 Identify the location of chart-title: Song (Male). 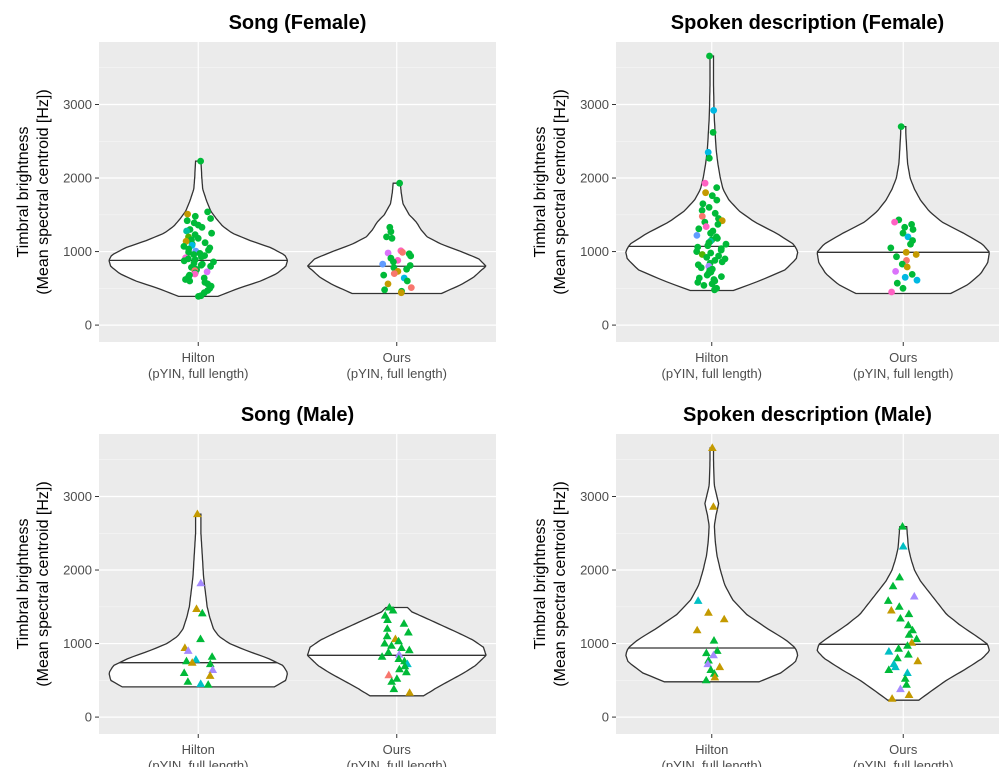
(297, 415).